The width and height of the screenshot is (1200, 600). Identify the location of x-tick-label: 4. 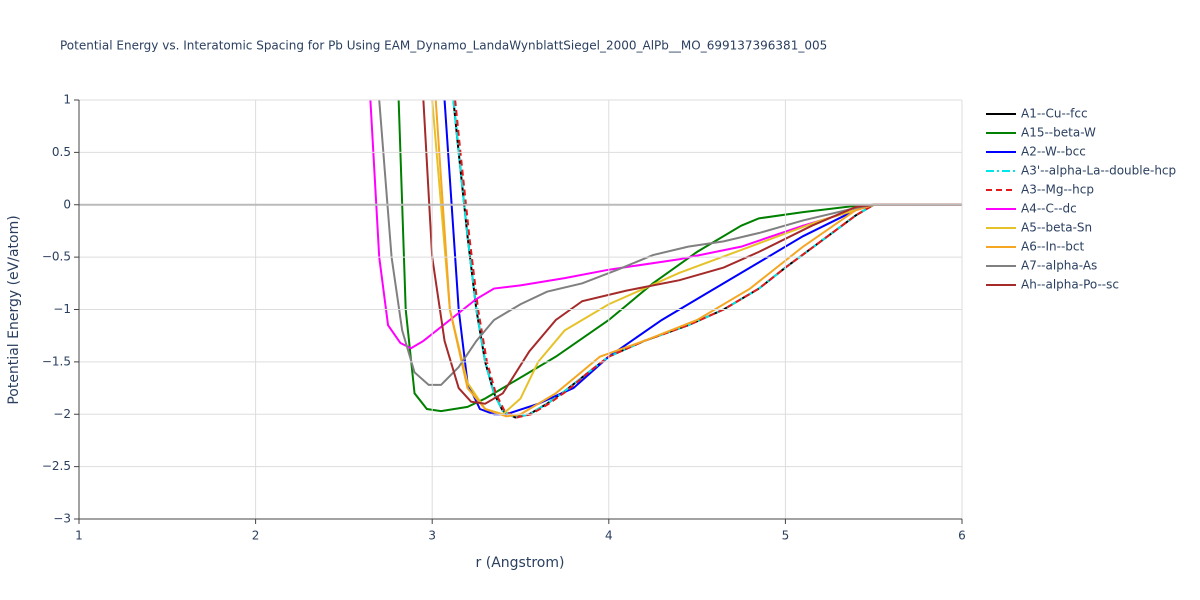
(609, 536).